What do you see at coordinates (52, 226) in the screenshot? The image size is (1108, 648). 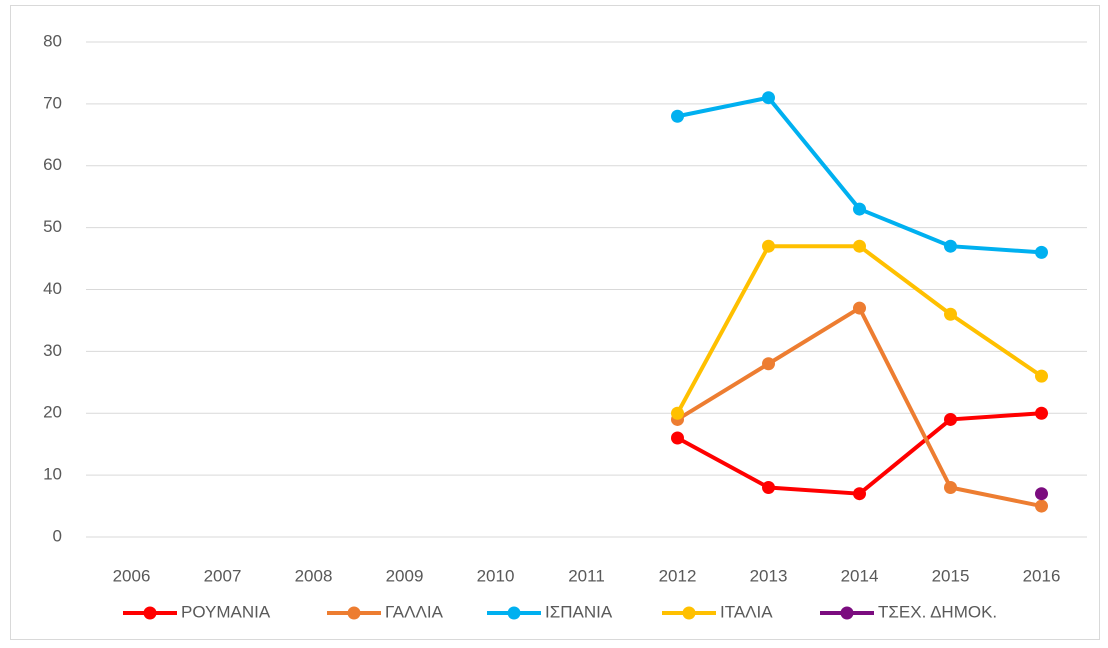 I see `y-tick-label: 50` at bounding box center [52, 226].